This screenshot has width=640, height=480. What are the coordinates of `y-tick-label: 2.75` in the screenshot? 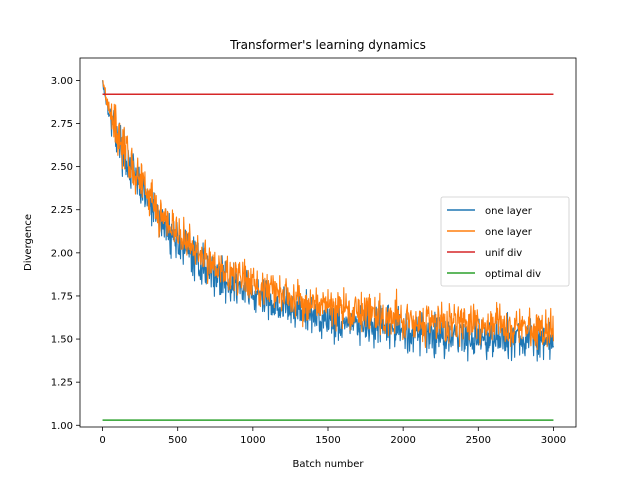 It's located at (62, 124).